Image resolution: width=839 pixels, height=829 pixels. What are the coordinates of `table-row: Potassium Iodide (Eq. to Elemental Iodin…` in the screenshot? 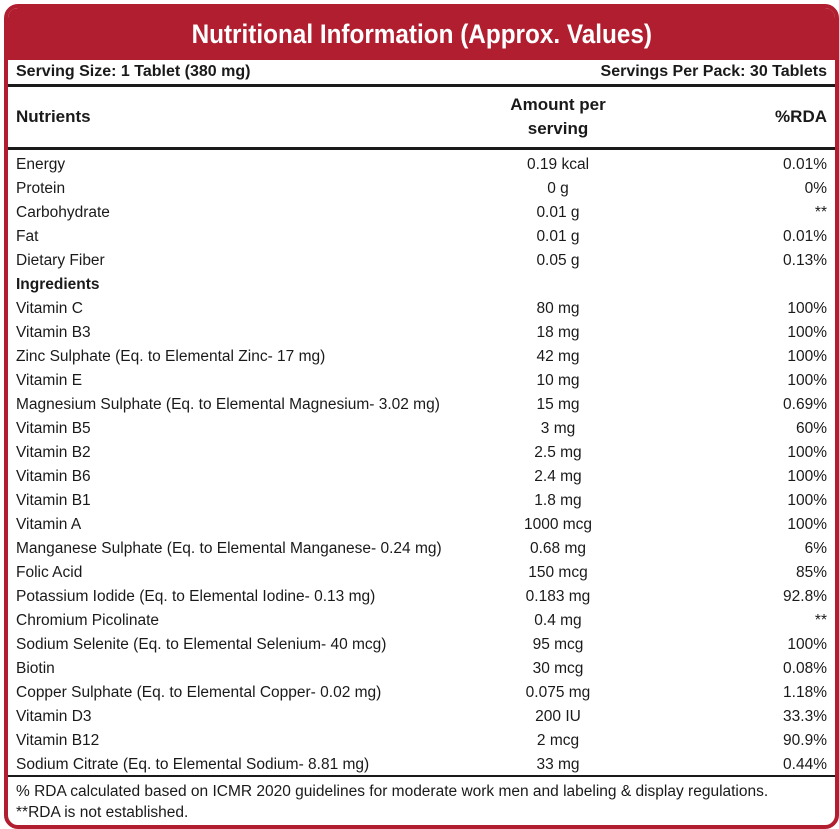 It's located at (421, 597).